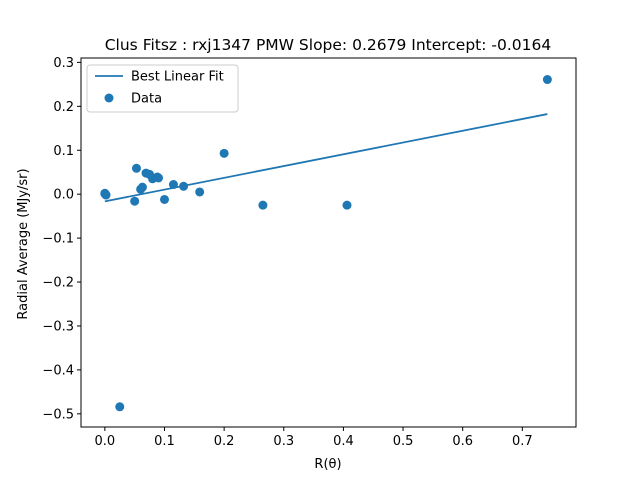 This screenshot has width=640, height=480. I want to click on x-tick-label: 0.5, so click(403, 441).